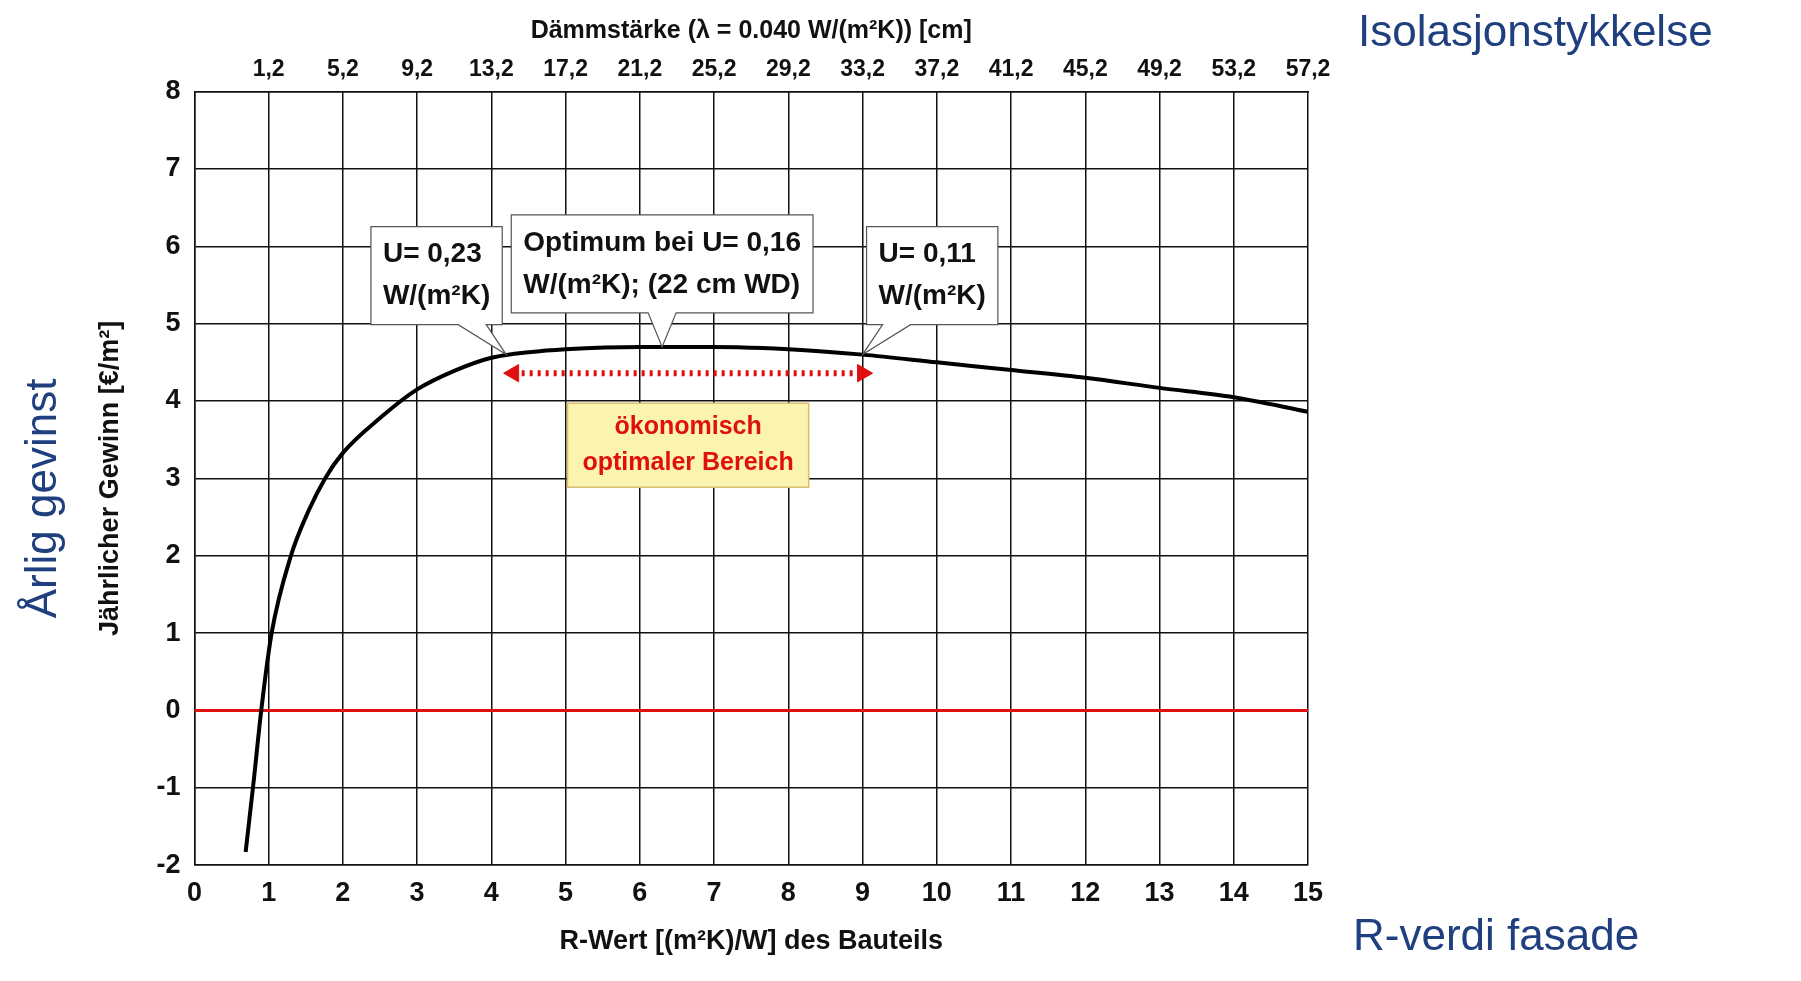 The height and width of the screenshot is (981, 1801). What do you see at coordinates (714, 891) in the screenshot?
I see `x-tick-label: 7` at bounding box center [714, 891].